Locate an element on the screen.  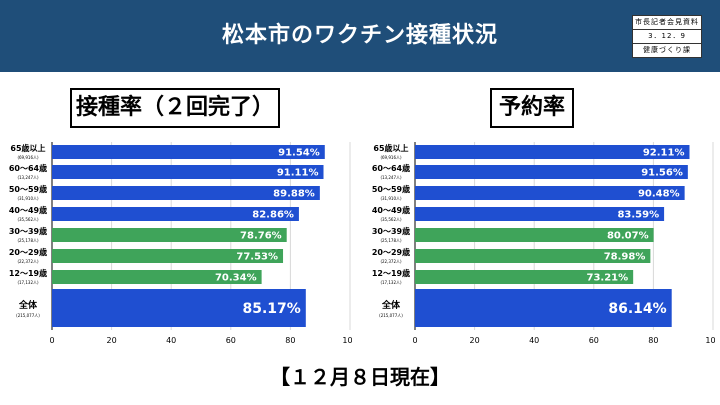
data-label: 77.53% is located at coordinates (257, 257).